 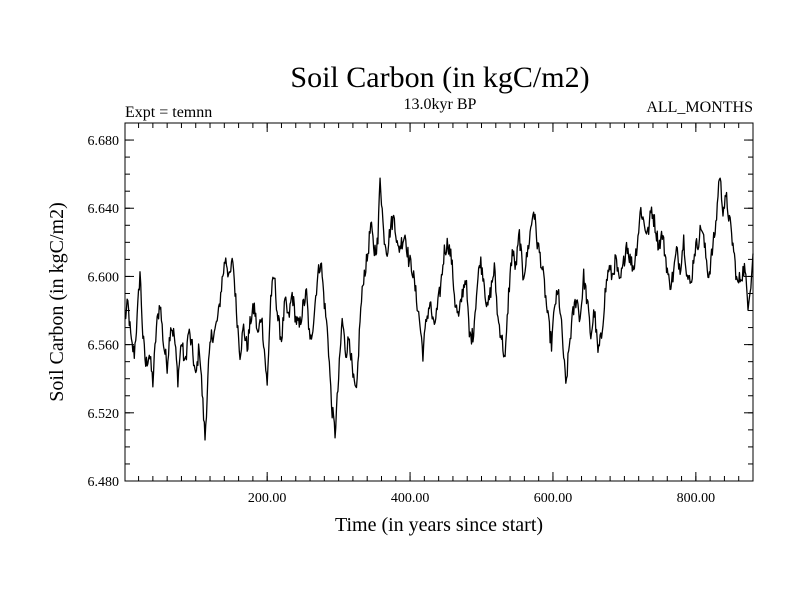 I want to click on x-tick-label: 600.00, so click(x=553, y=498).